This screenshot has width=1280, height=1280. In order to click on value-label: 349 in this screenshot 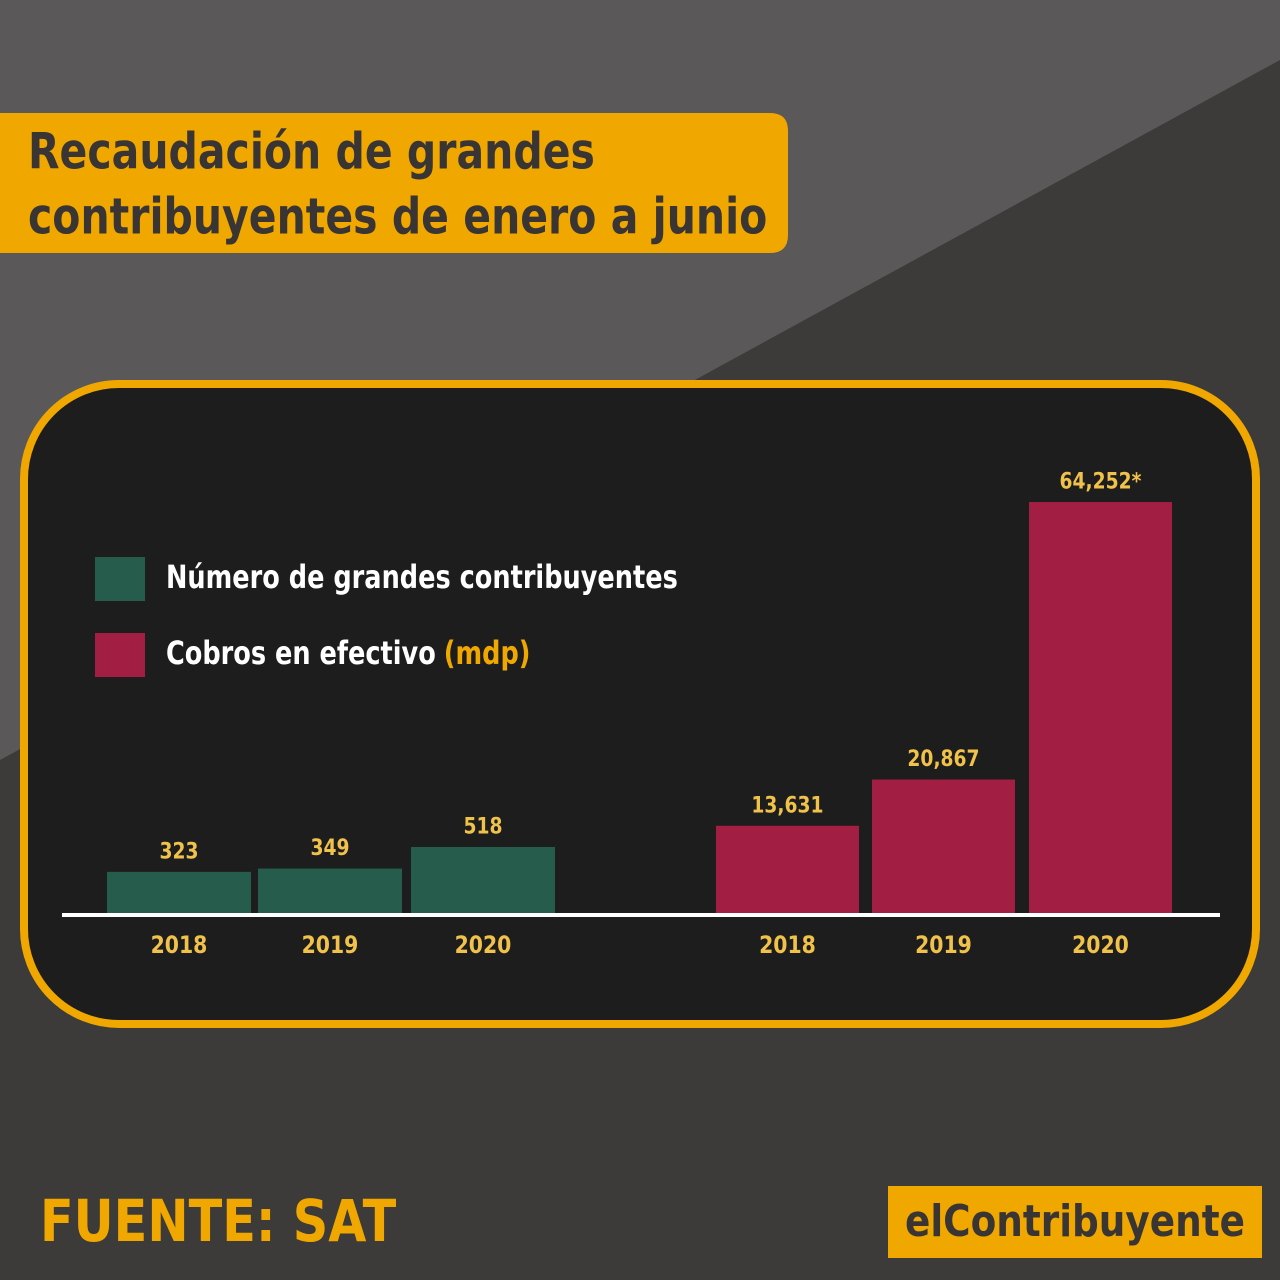, I will do `click(329, 848)`.